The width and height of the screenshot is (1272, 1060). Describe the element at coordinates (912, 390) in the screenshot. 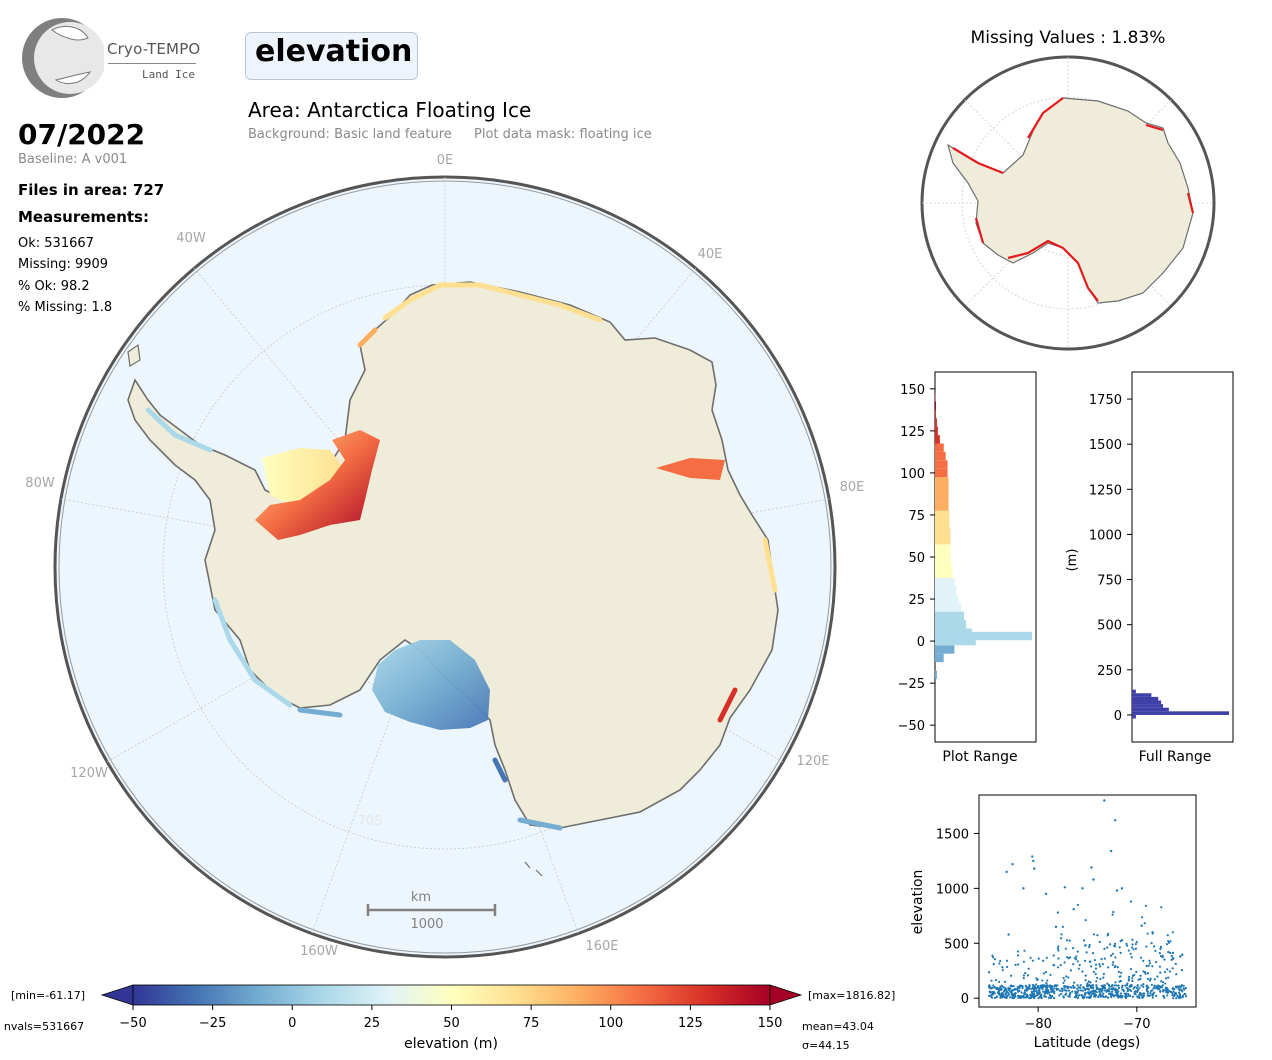

I see `plot-hist-tick-label: 150` at that location.